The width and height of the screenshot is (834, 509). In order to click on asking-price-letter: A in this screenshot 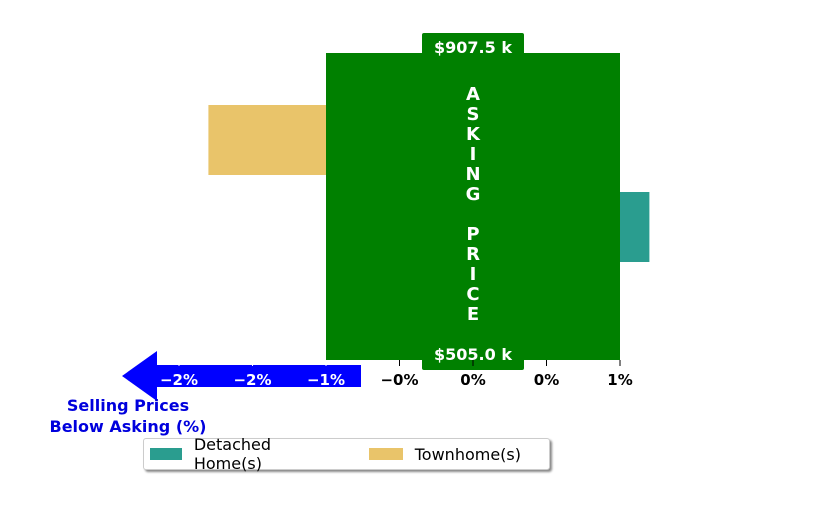, I will do `click(473, 94)`.